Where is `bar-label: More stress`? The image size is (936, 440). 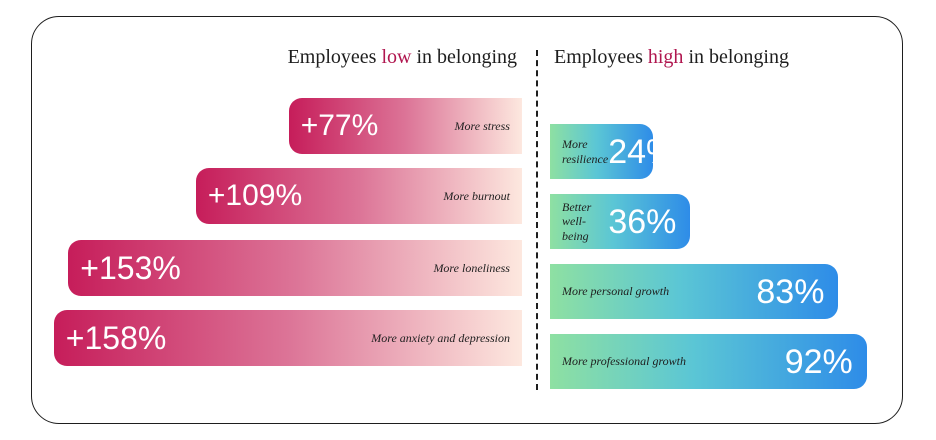
bar-label: More stress is located at coordinates (482, 125).